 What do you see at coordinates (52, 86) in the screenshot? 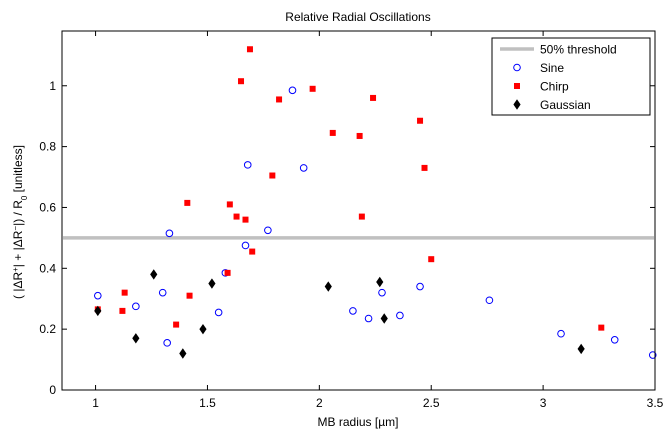
I see `y-tick-label-5: 1` at bounding box center [52, 86].